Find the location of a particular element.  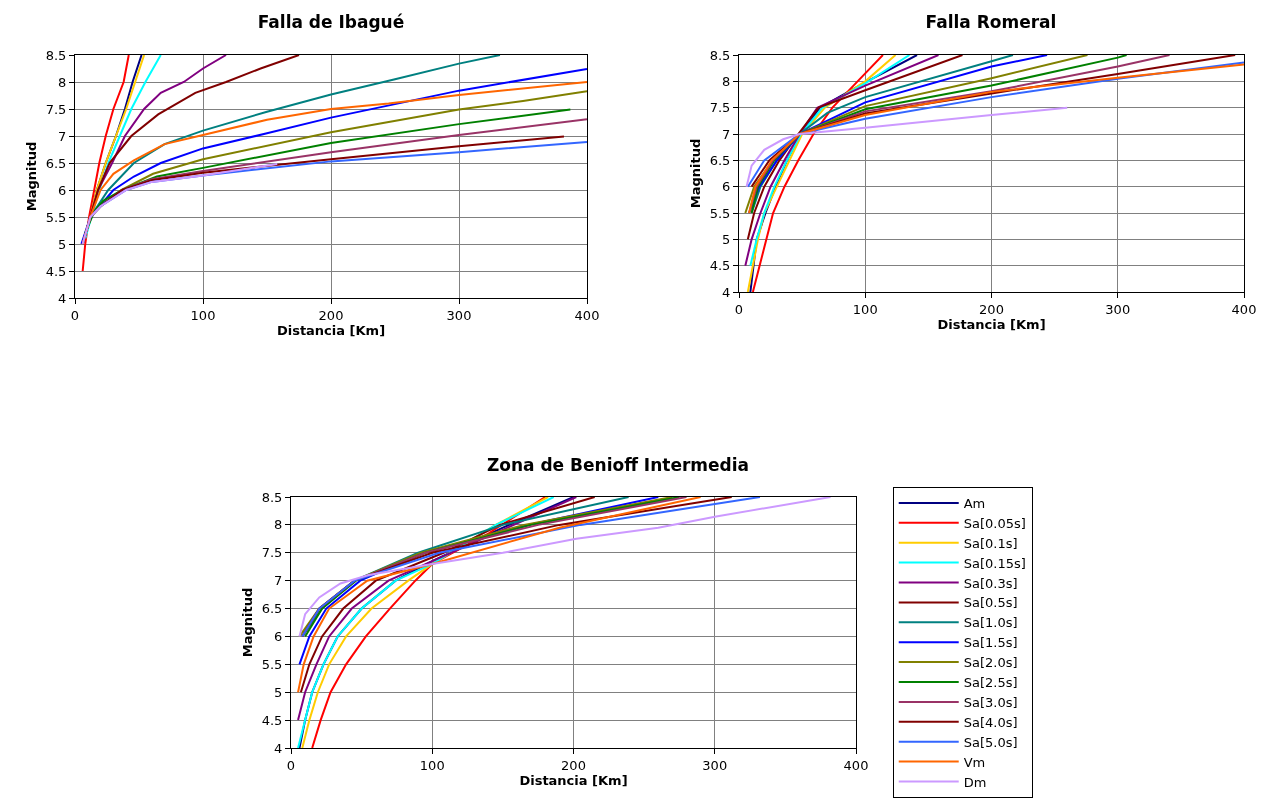

legend-label: Sa[3.0s] is located at coordinates (990, 702).